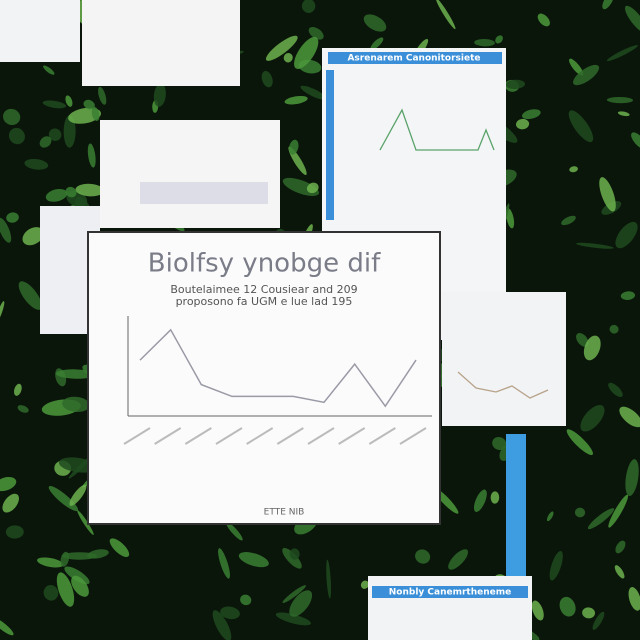  I want to click on chart-subtitle: Boutelaimee 12 Cousiear and 209, so click(263, 289).